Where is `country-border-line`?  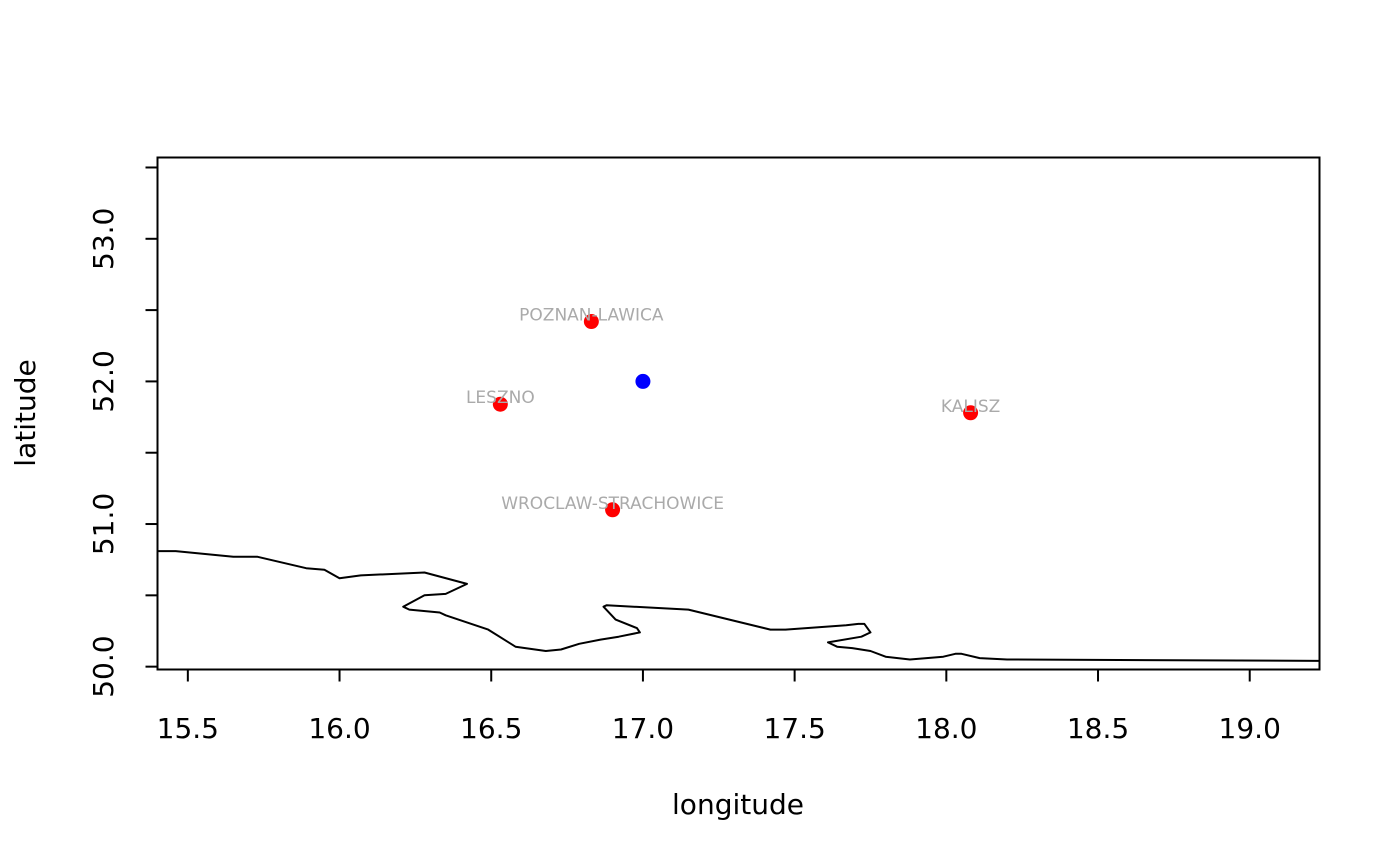 country-border-line is located at coordinates (738, 606).